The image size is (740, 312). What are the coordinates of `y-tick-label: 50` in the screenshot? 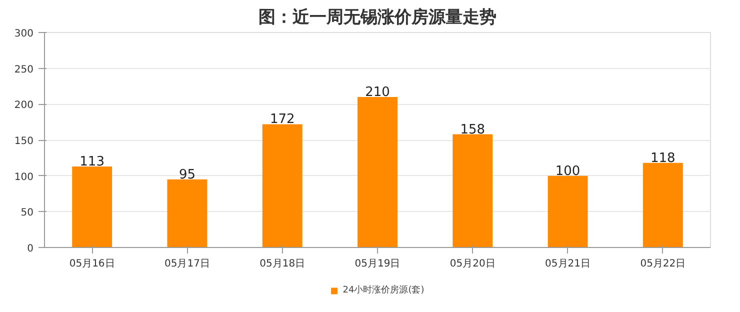 It's located at (27, 213).